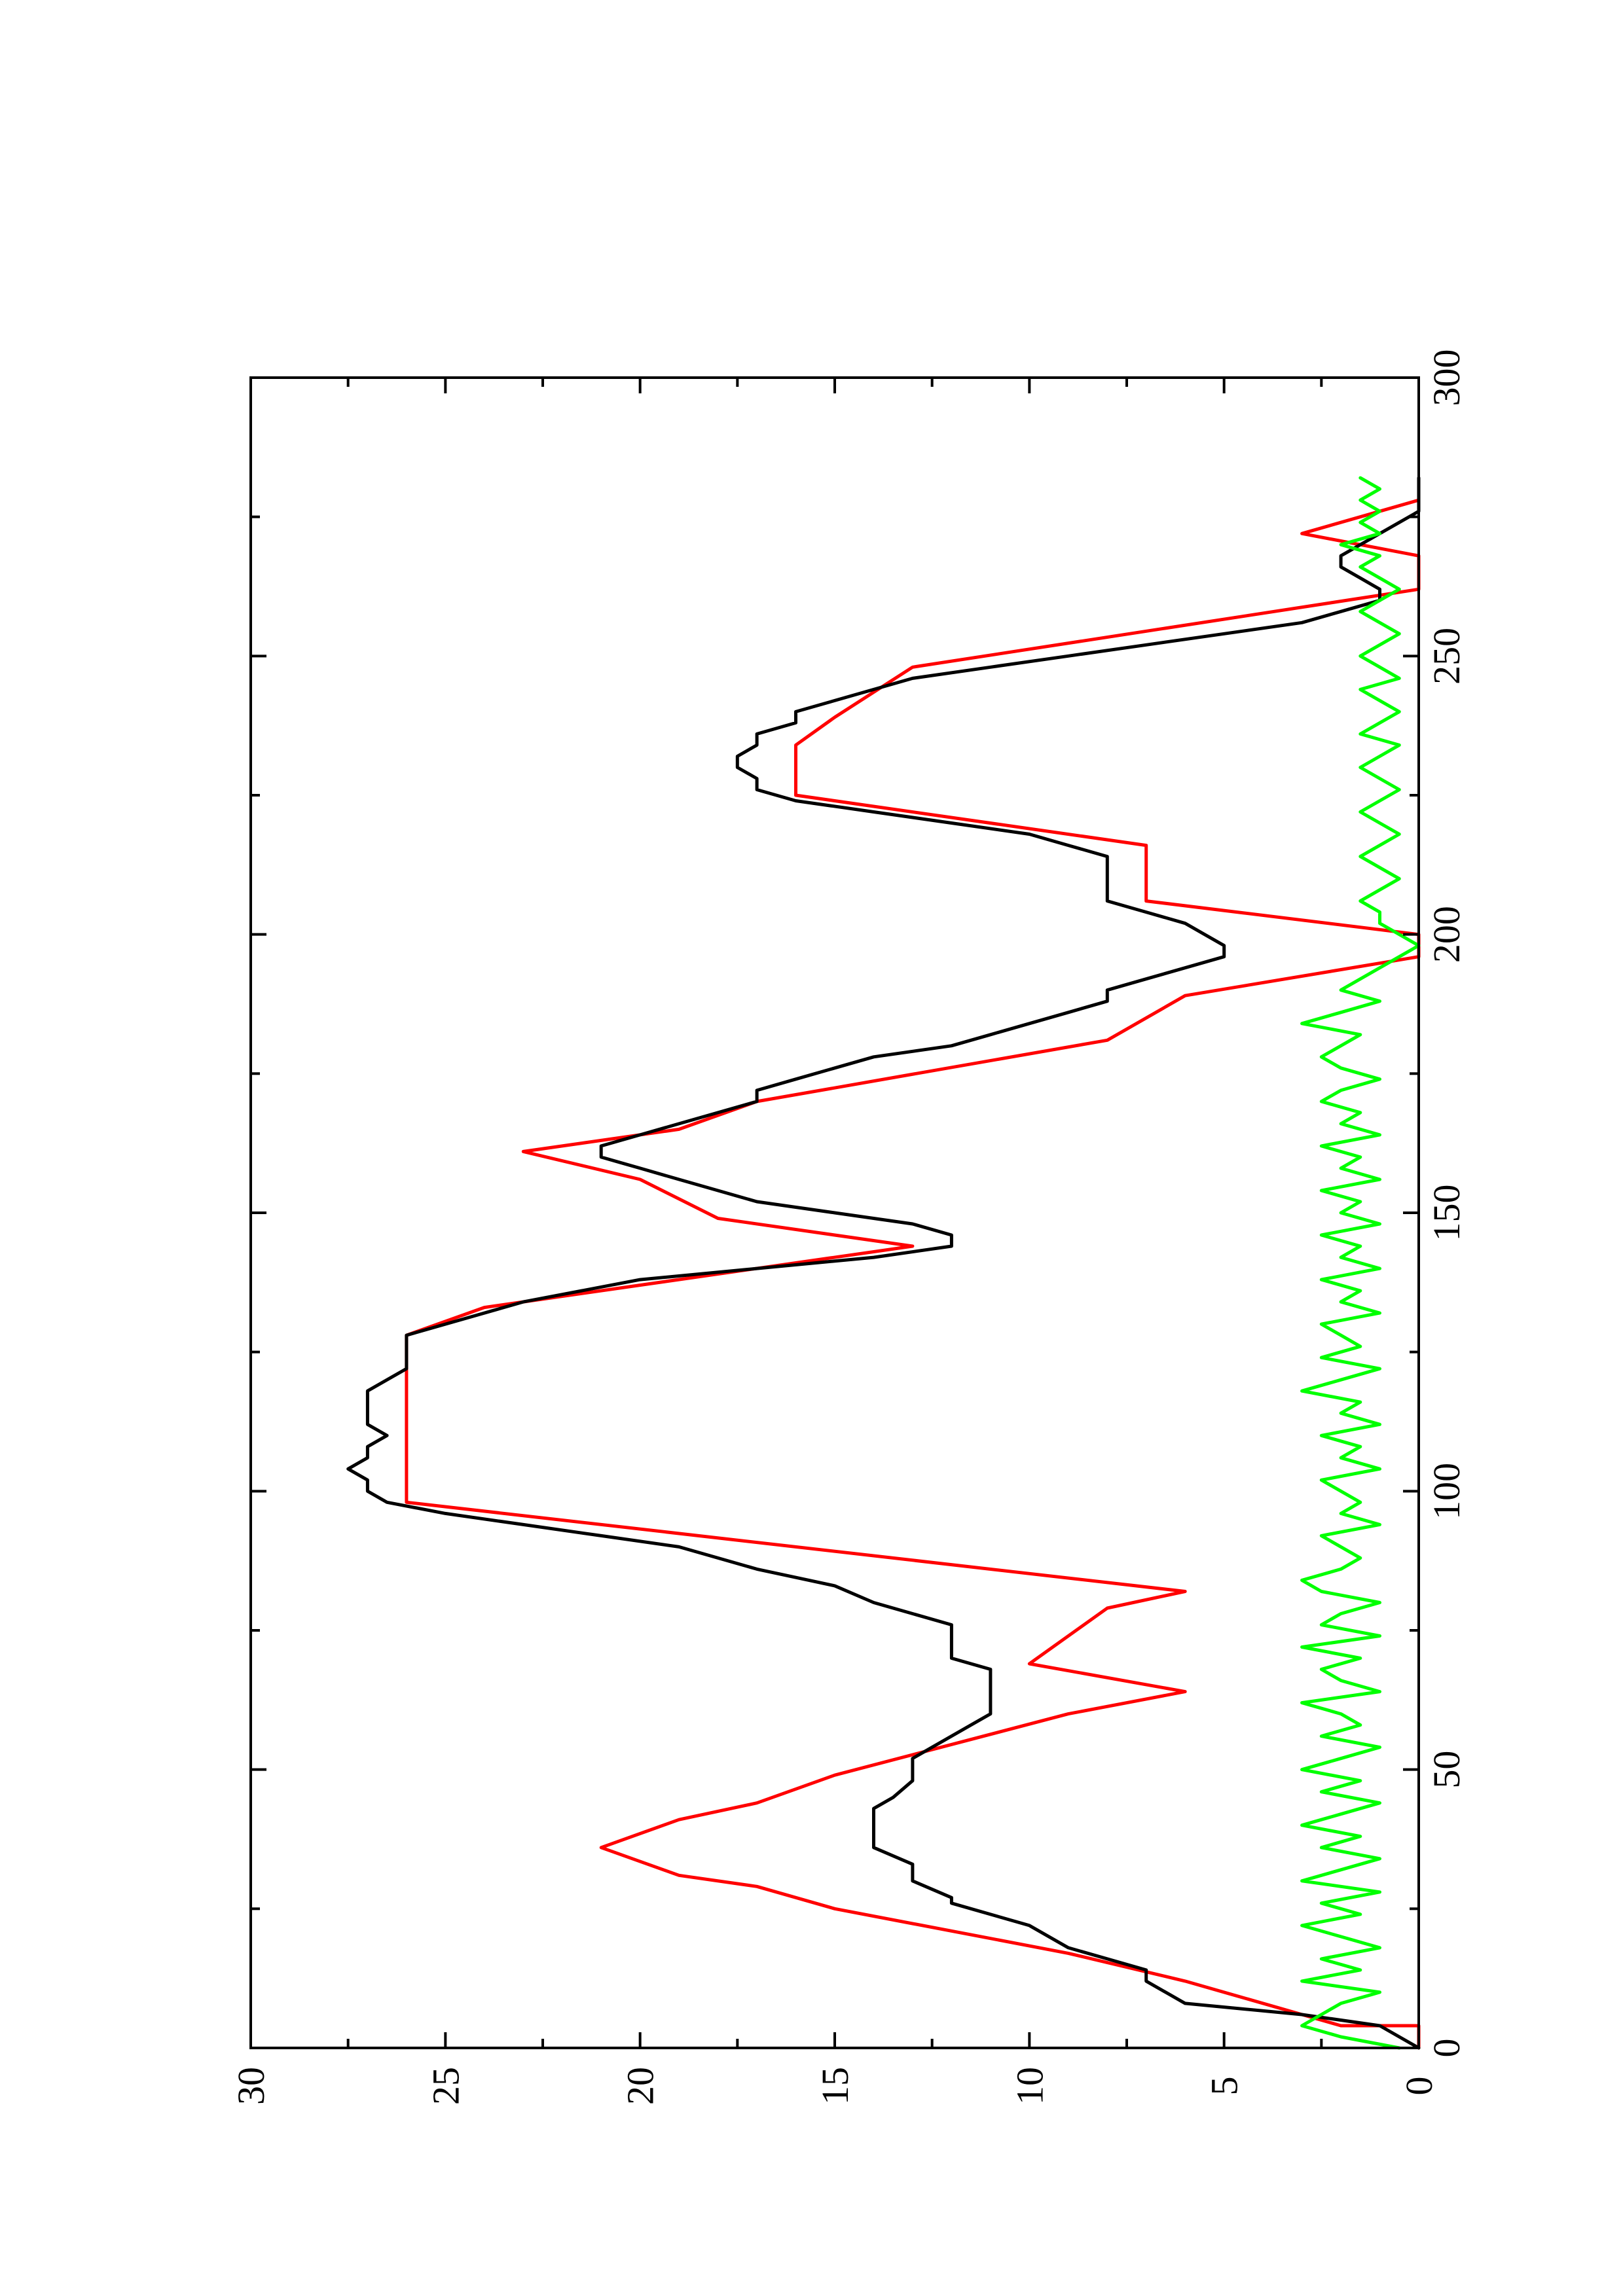  What do you see at coordinates (1224, 2086) in the screenshot?
I see `y-tick-label: 5` at bounding box center [1224, 2086].